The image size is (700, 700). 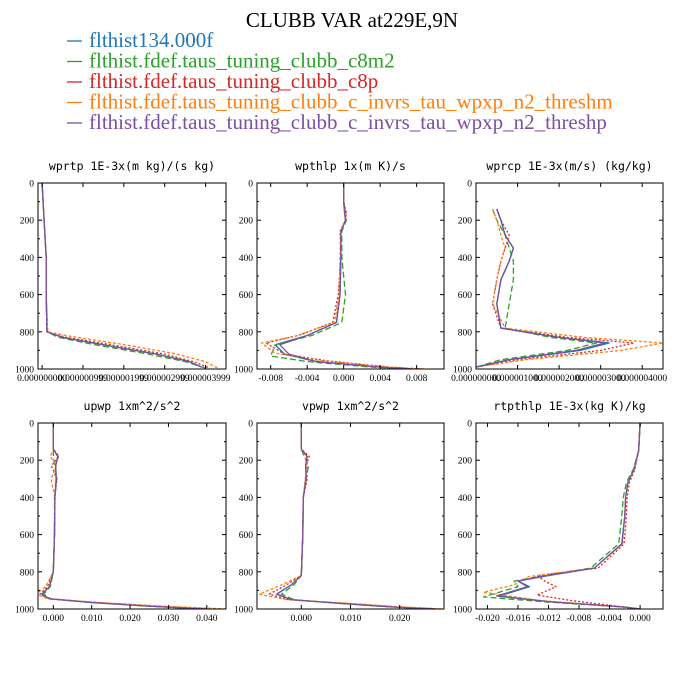 What do you see at coordinates (151, 40) in the screenshot?
I see `legend-entry: flthist134.000f` at bounding box center [151, 40].